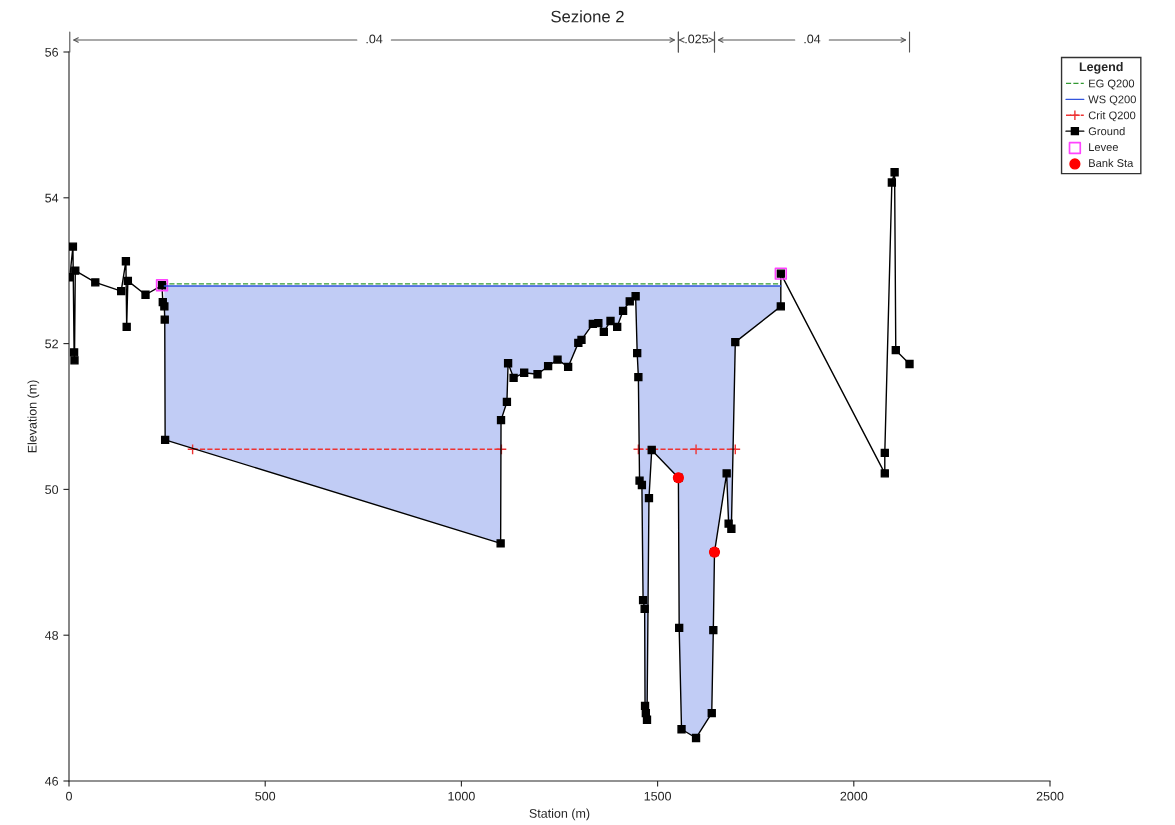 This screenshot has height=825, width=1175. Describe the element at coordinates (461, 796) in the screenshot. I see `x-tick-label: 1000` at that location.